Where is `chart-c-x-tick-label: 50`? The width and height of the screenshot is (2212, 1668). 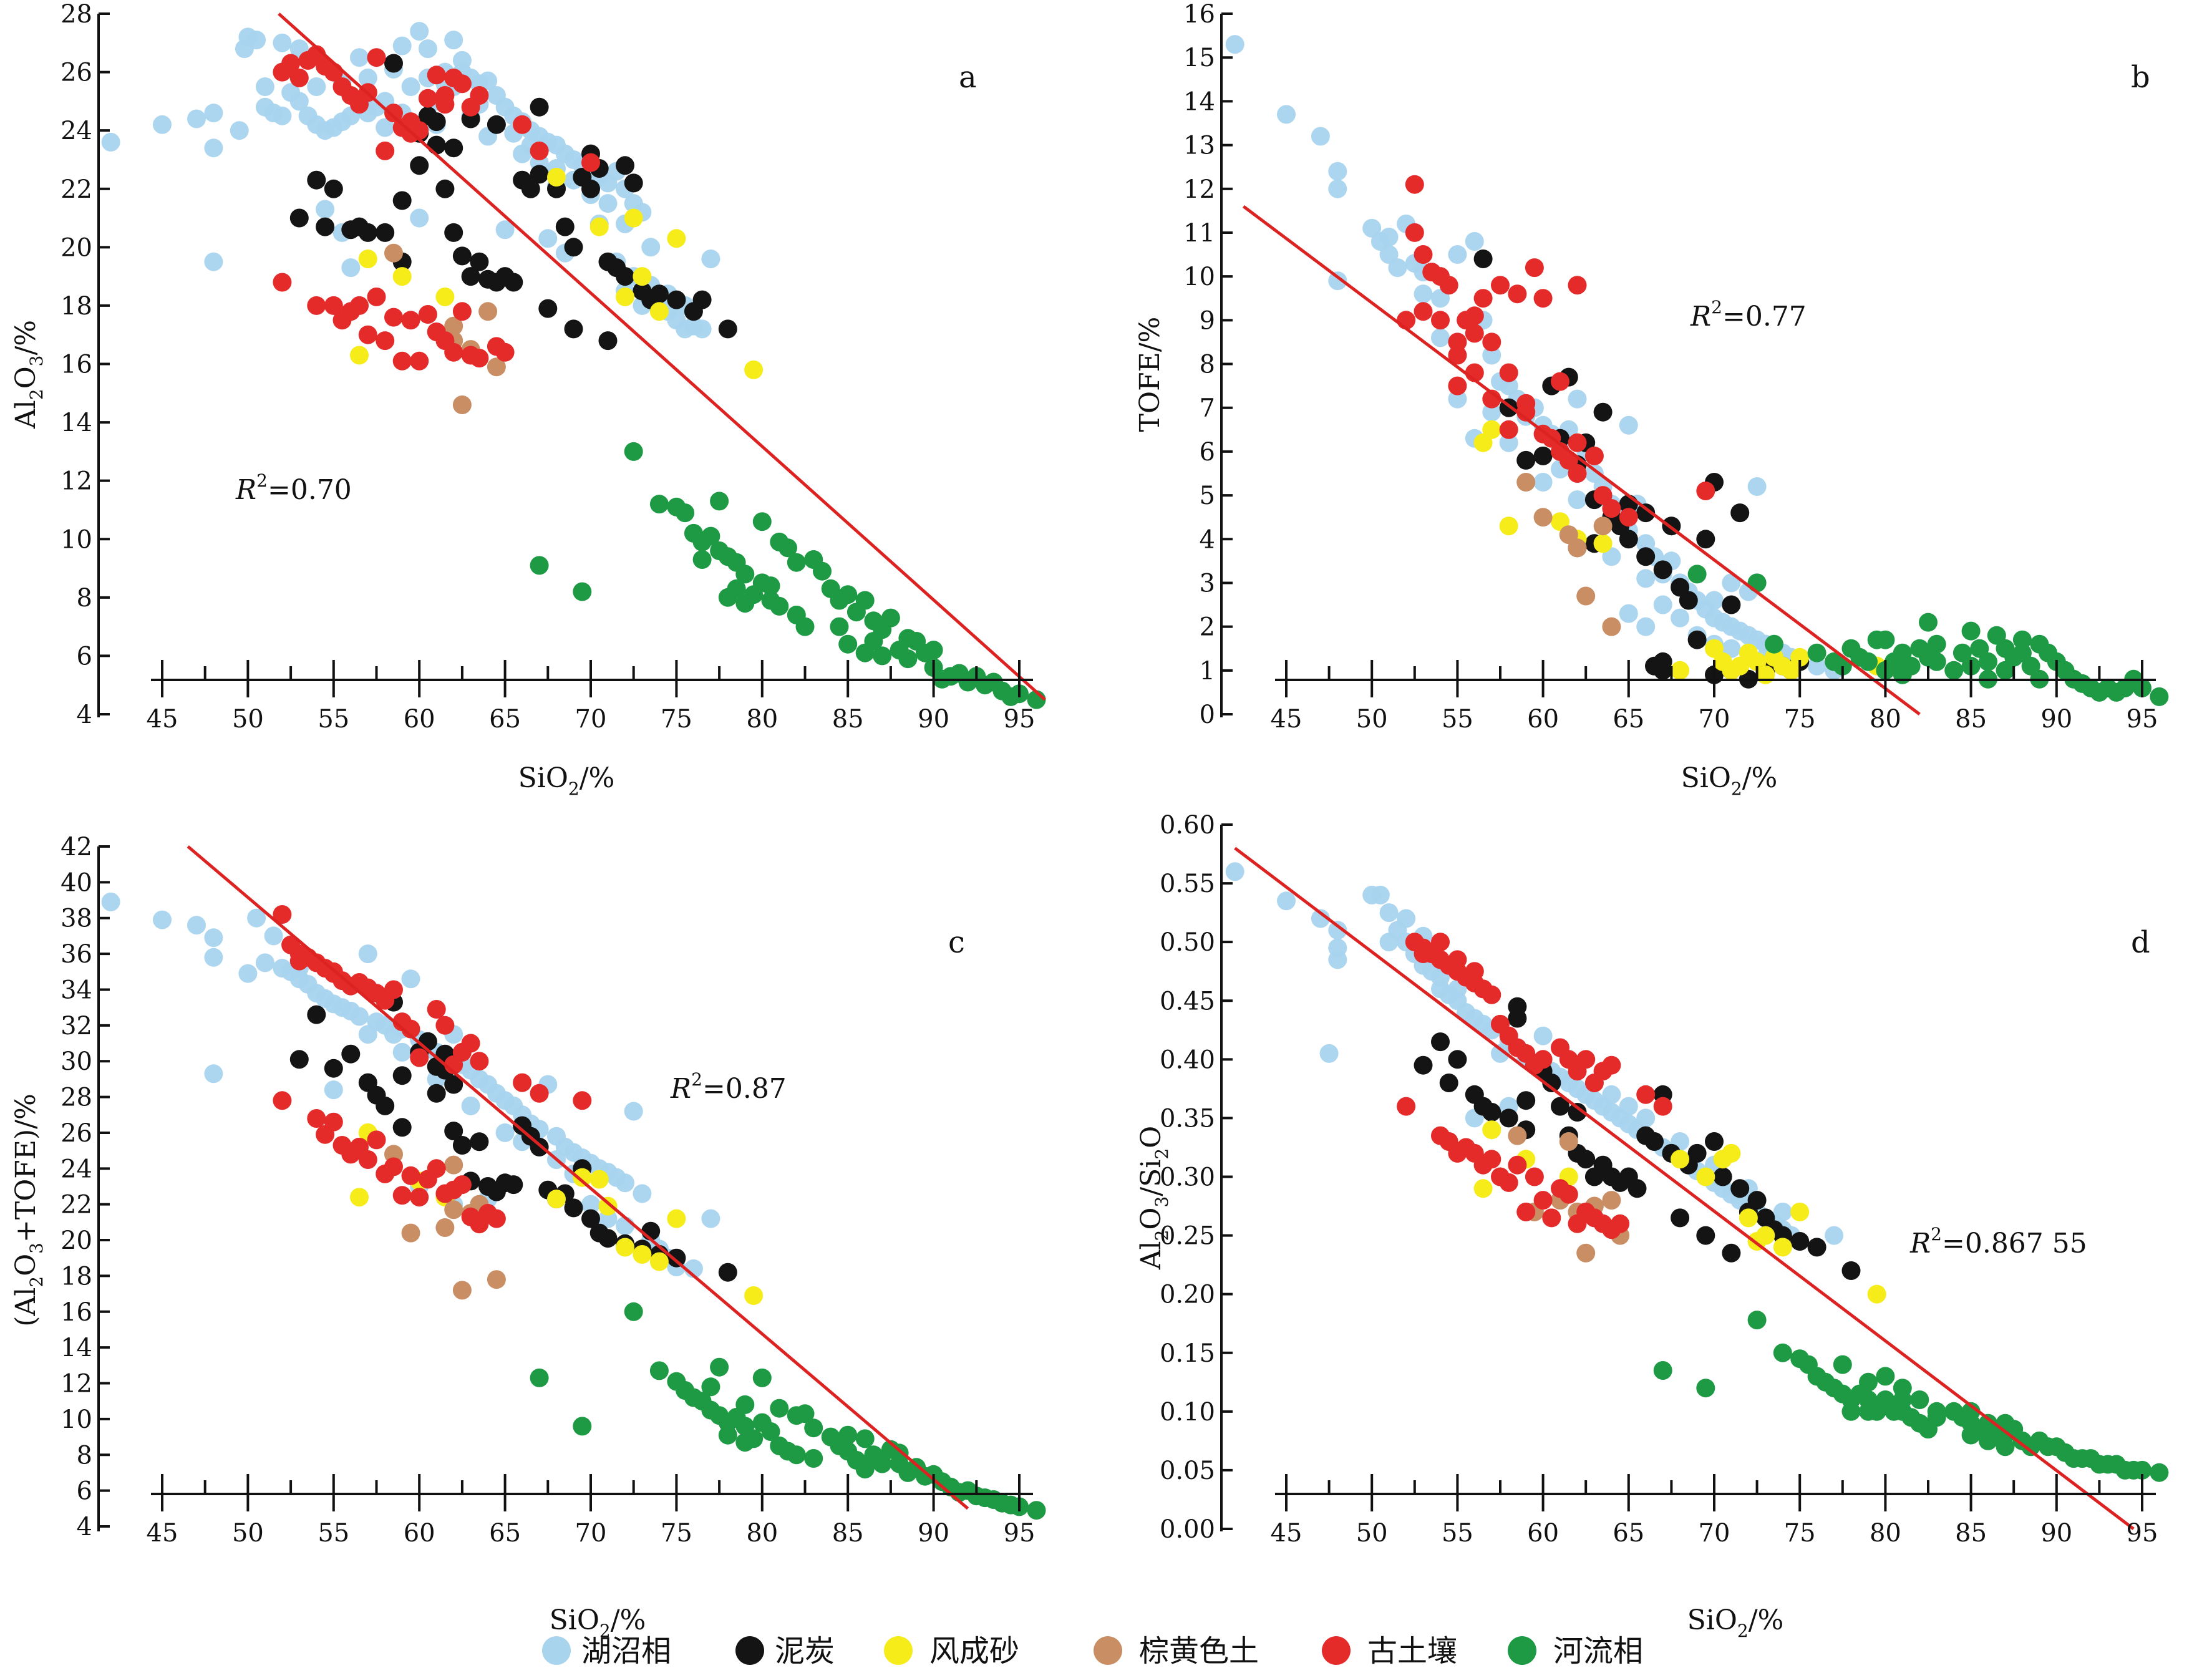
chart-c-x-tick-label: 50 is located at coordinates (248, 1533).